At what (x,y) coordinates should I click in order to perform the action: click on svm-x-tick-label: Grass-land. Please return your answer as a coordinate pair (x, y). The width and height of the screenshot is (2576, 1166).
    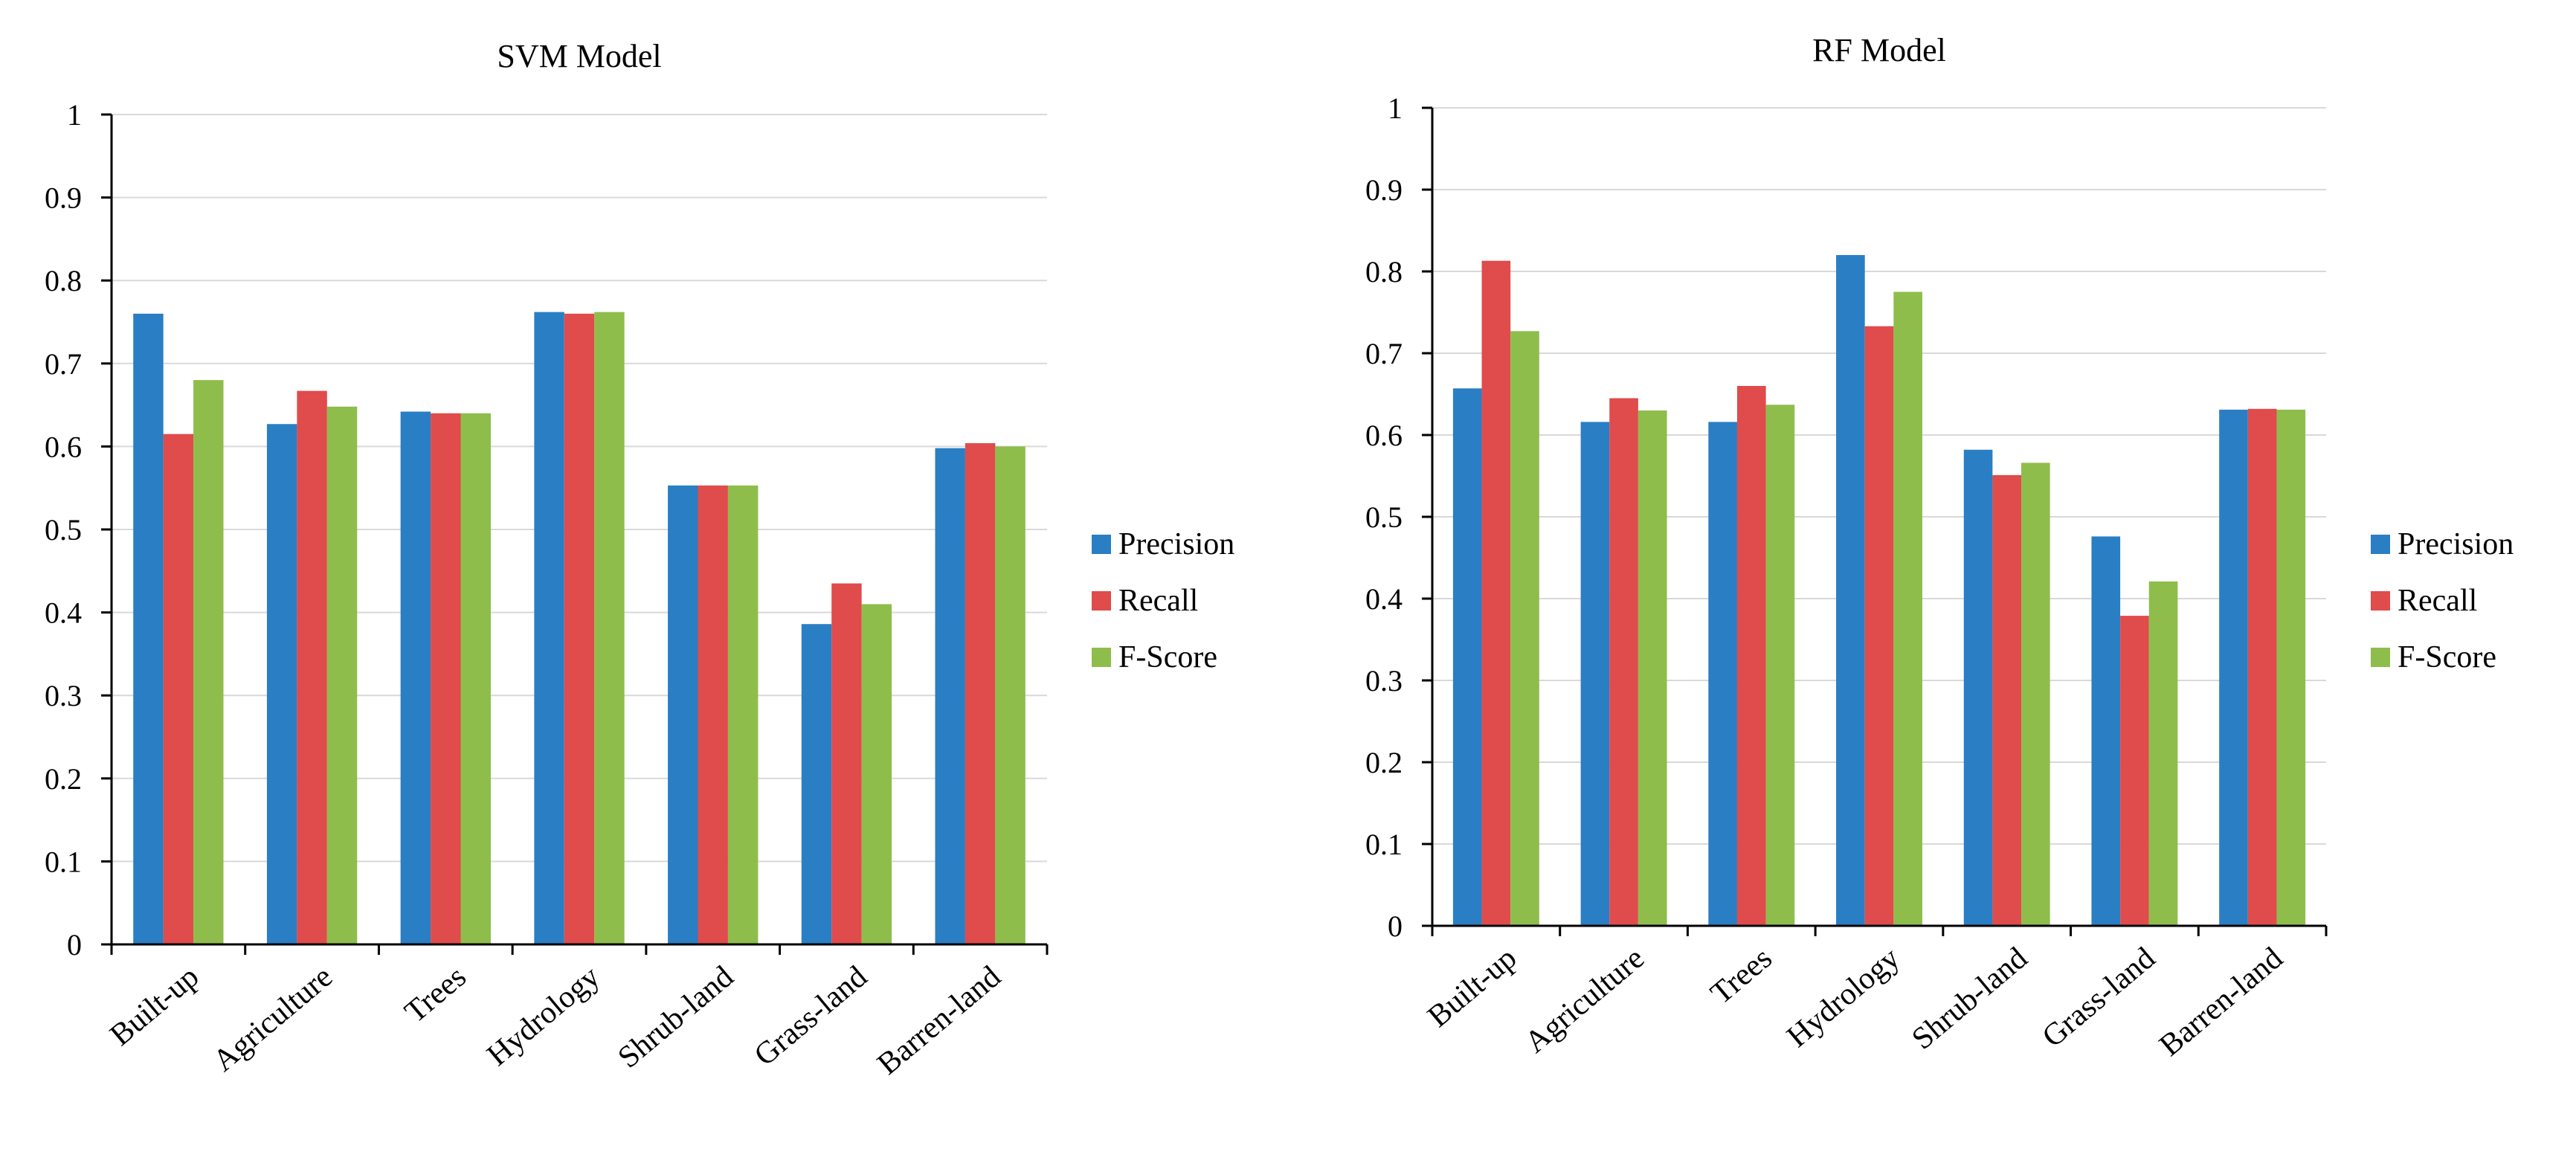
    Looking at the image, I should click on (811, 1015).